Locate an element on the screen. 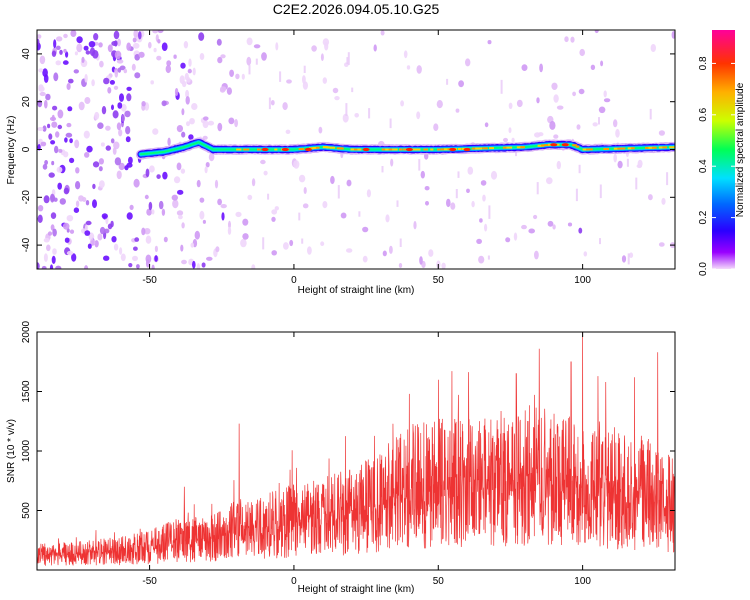 This screenshot has width=750, height=600. spectrogram-xtick-label: 50 is located at coordinates (439, 280).